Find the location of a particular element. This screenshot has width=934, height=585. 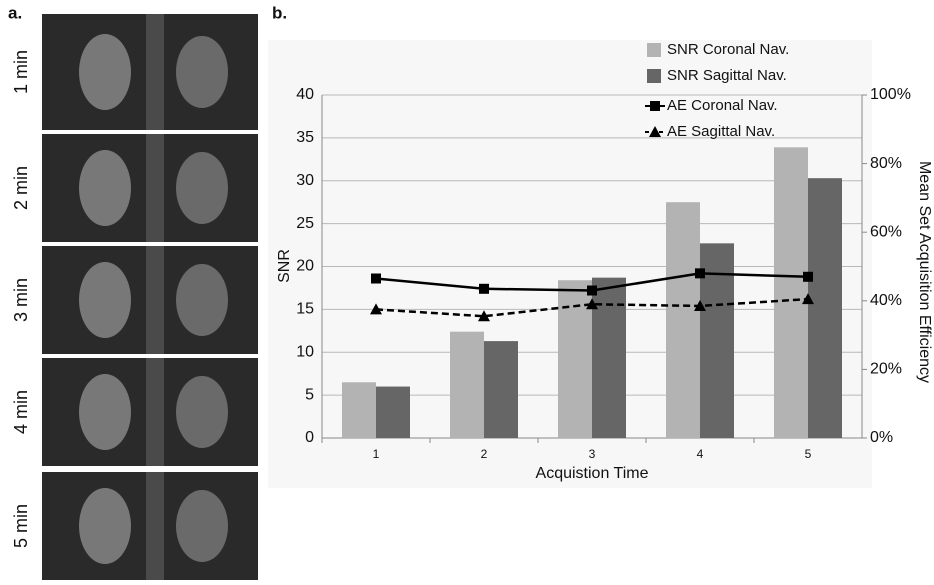

y-tick-label: 40 is located at coordinates (305, 94).